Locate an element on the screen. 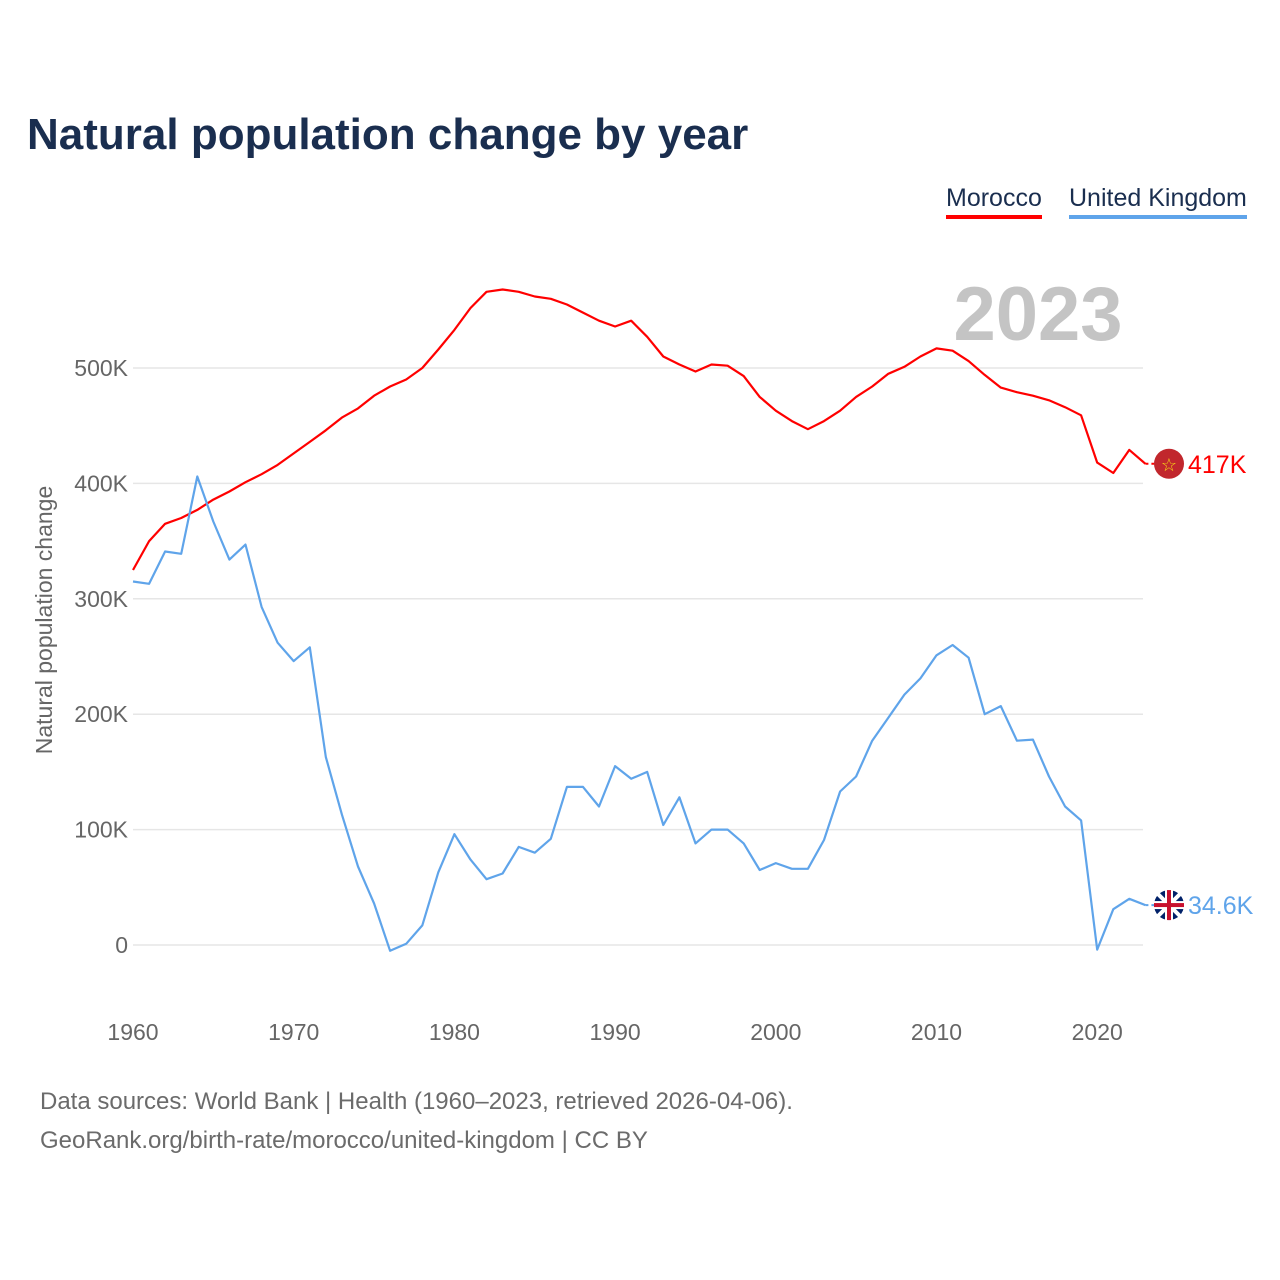  y-tick-label: 300K is located at coordinates (101, 599).